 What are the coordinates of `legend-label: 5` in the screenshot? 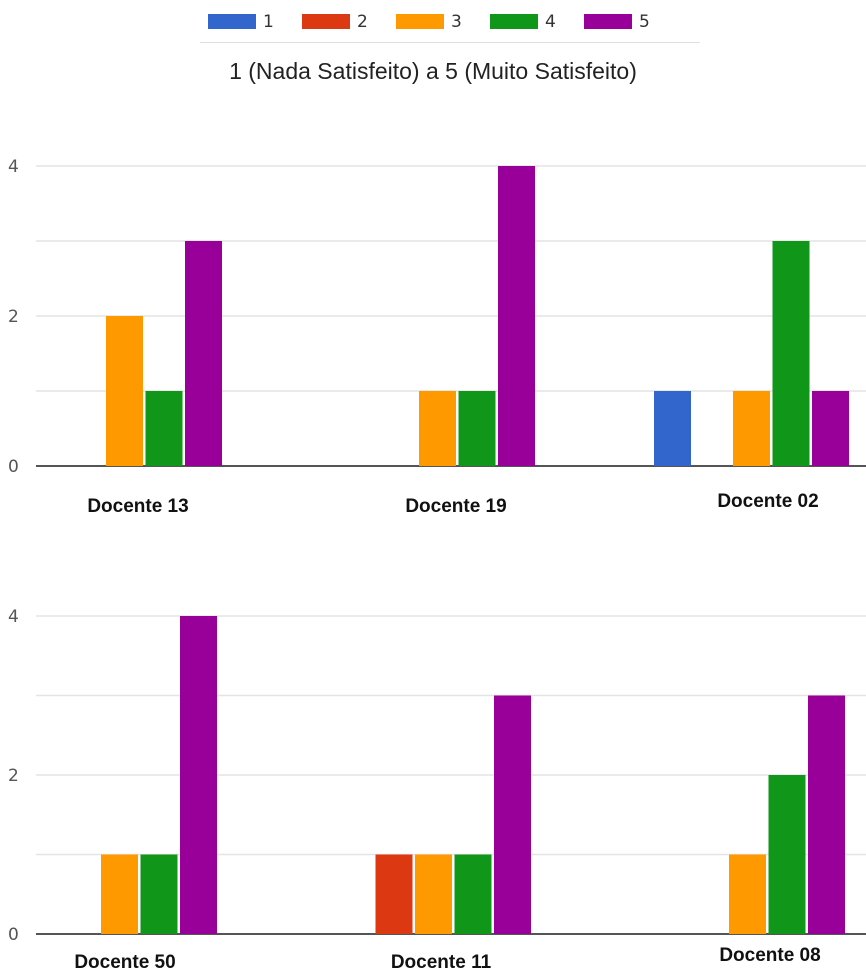 It's located at (644, 22).